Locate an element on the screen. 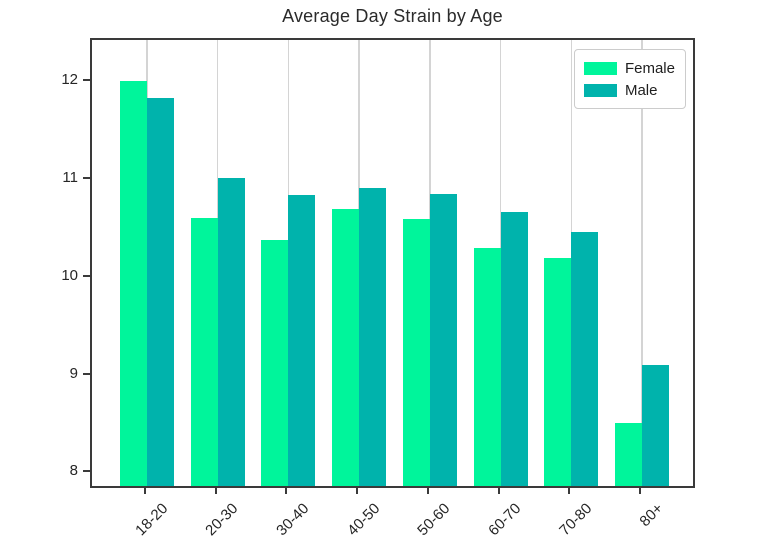 The image size is (768, 554). x-axis-tick-label: 80+ is located at coordinates (651, 515).